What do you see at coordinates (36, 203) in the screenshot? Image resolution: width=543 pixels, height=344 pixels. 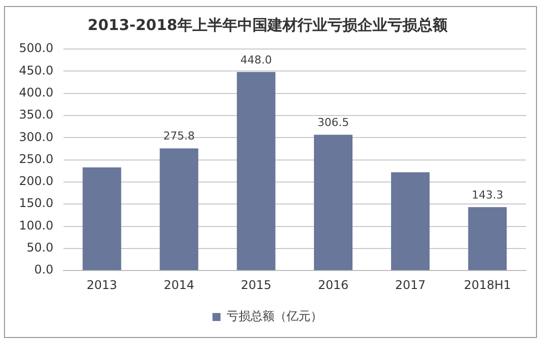 I see `y-tick-label: 150.0` at bounding box center [36, 203].